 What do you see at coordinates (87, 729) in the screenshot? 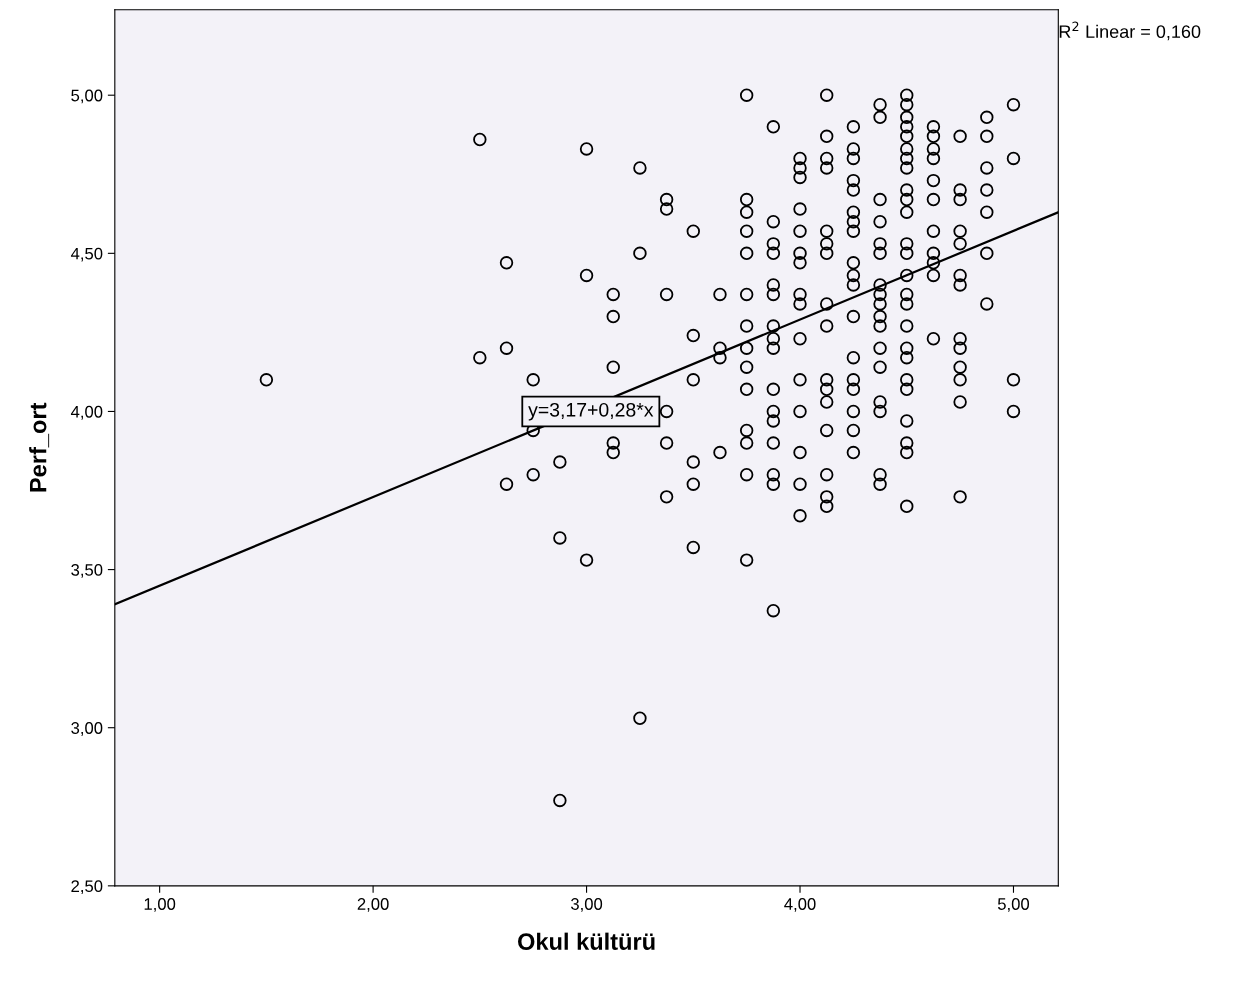
I see `y-tick-label: 3,00` at bounding box center [87, 729].